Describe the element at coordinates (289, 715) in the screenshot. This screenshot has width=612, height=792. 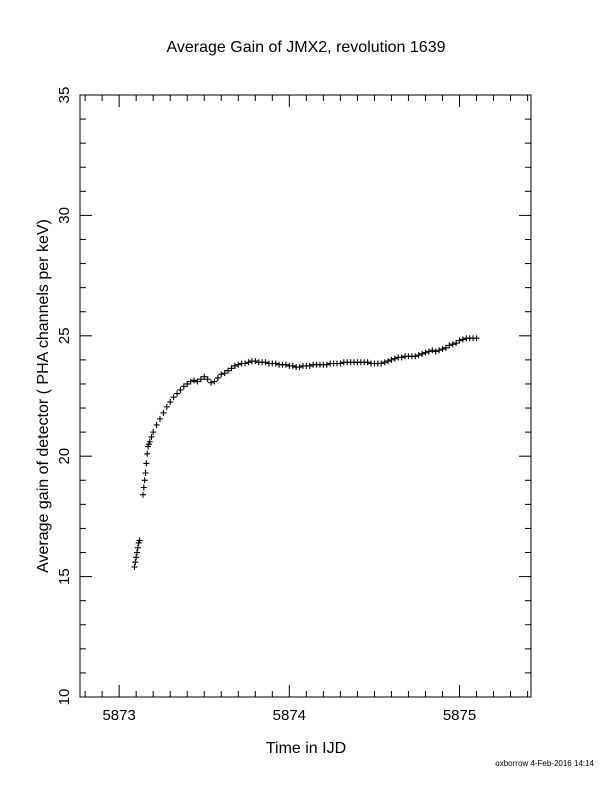
I see `x-tick-label: 5874` at that location.